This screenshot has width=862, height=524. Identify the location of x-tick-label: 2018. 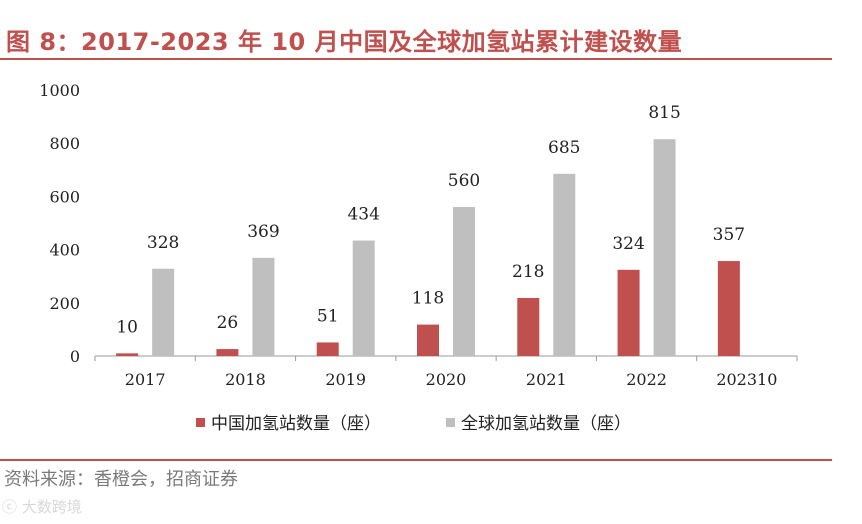
(245, 379).